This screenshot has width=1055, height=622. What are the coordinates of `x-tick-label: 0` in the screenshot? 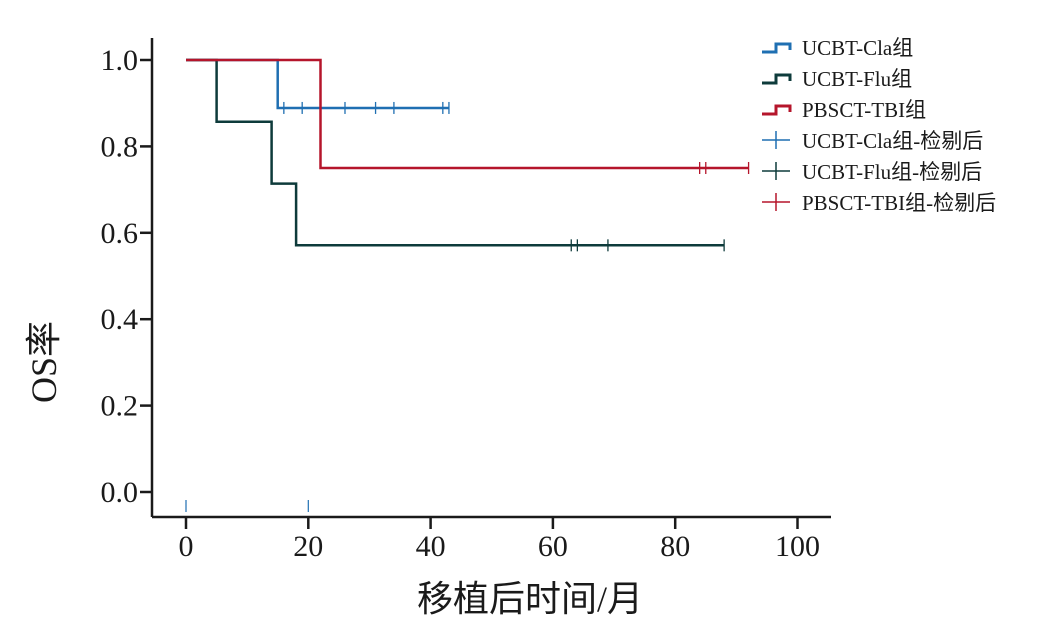 It's located at (186, 546).